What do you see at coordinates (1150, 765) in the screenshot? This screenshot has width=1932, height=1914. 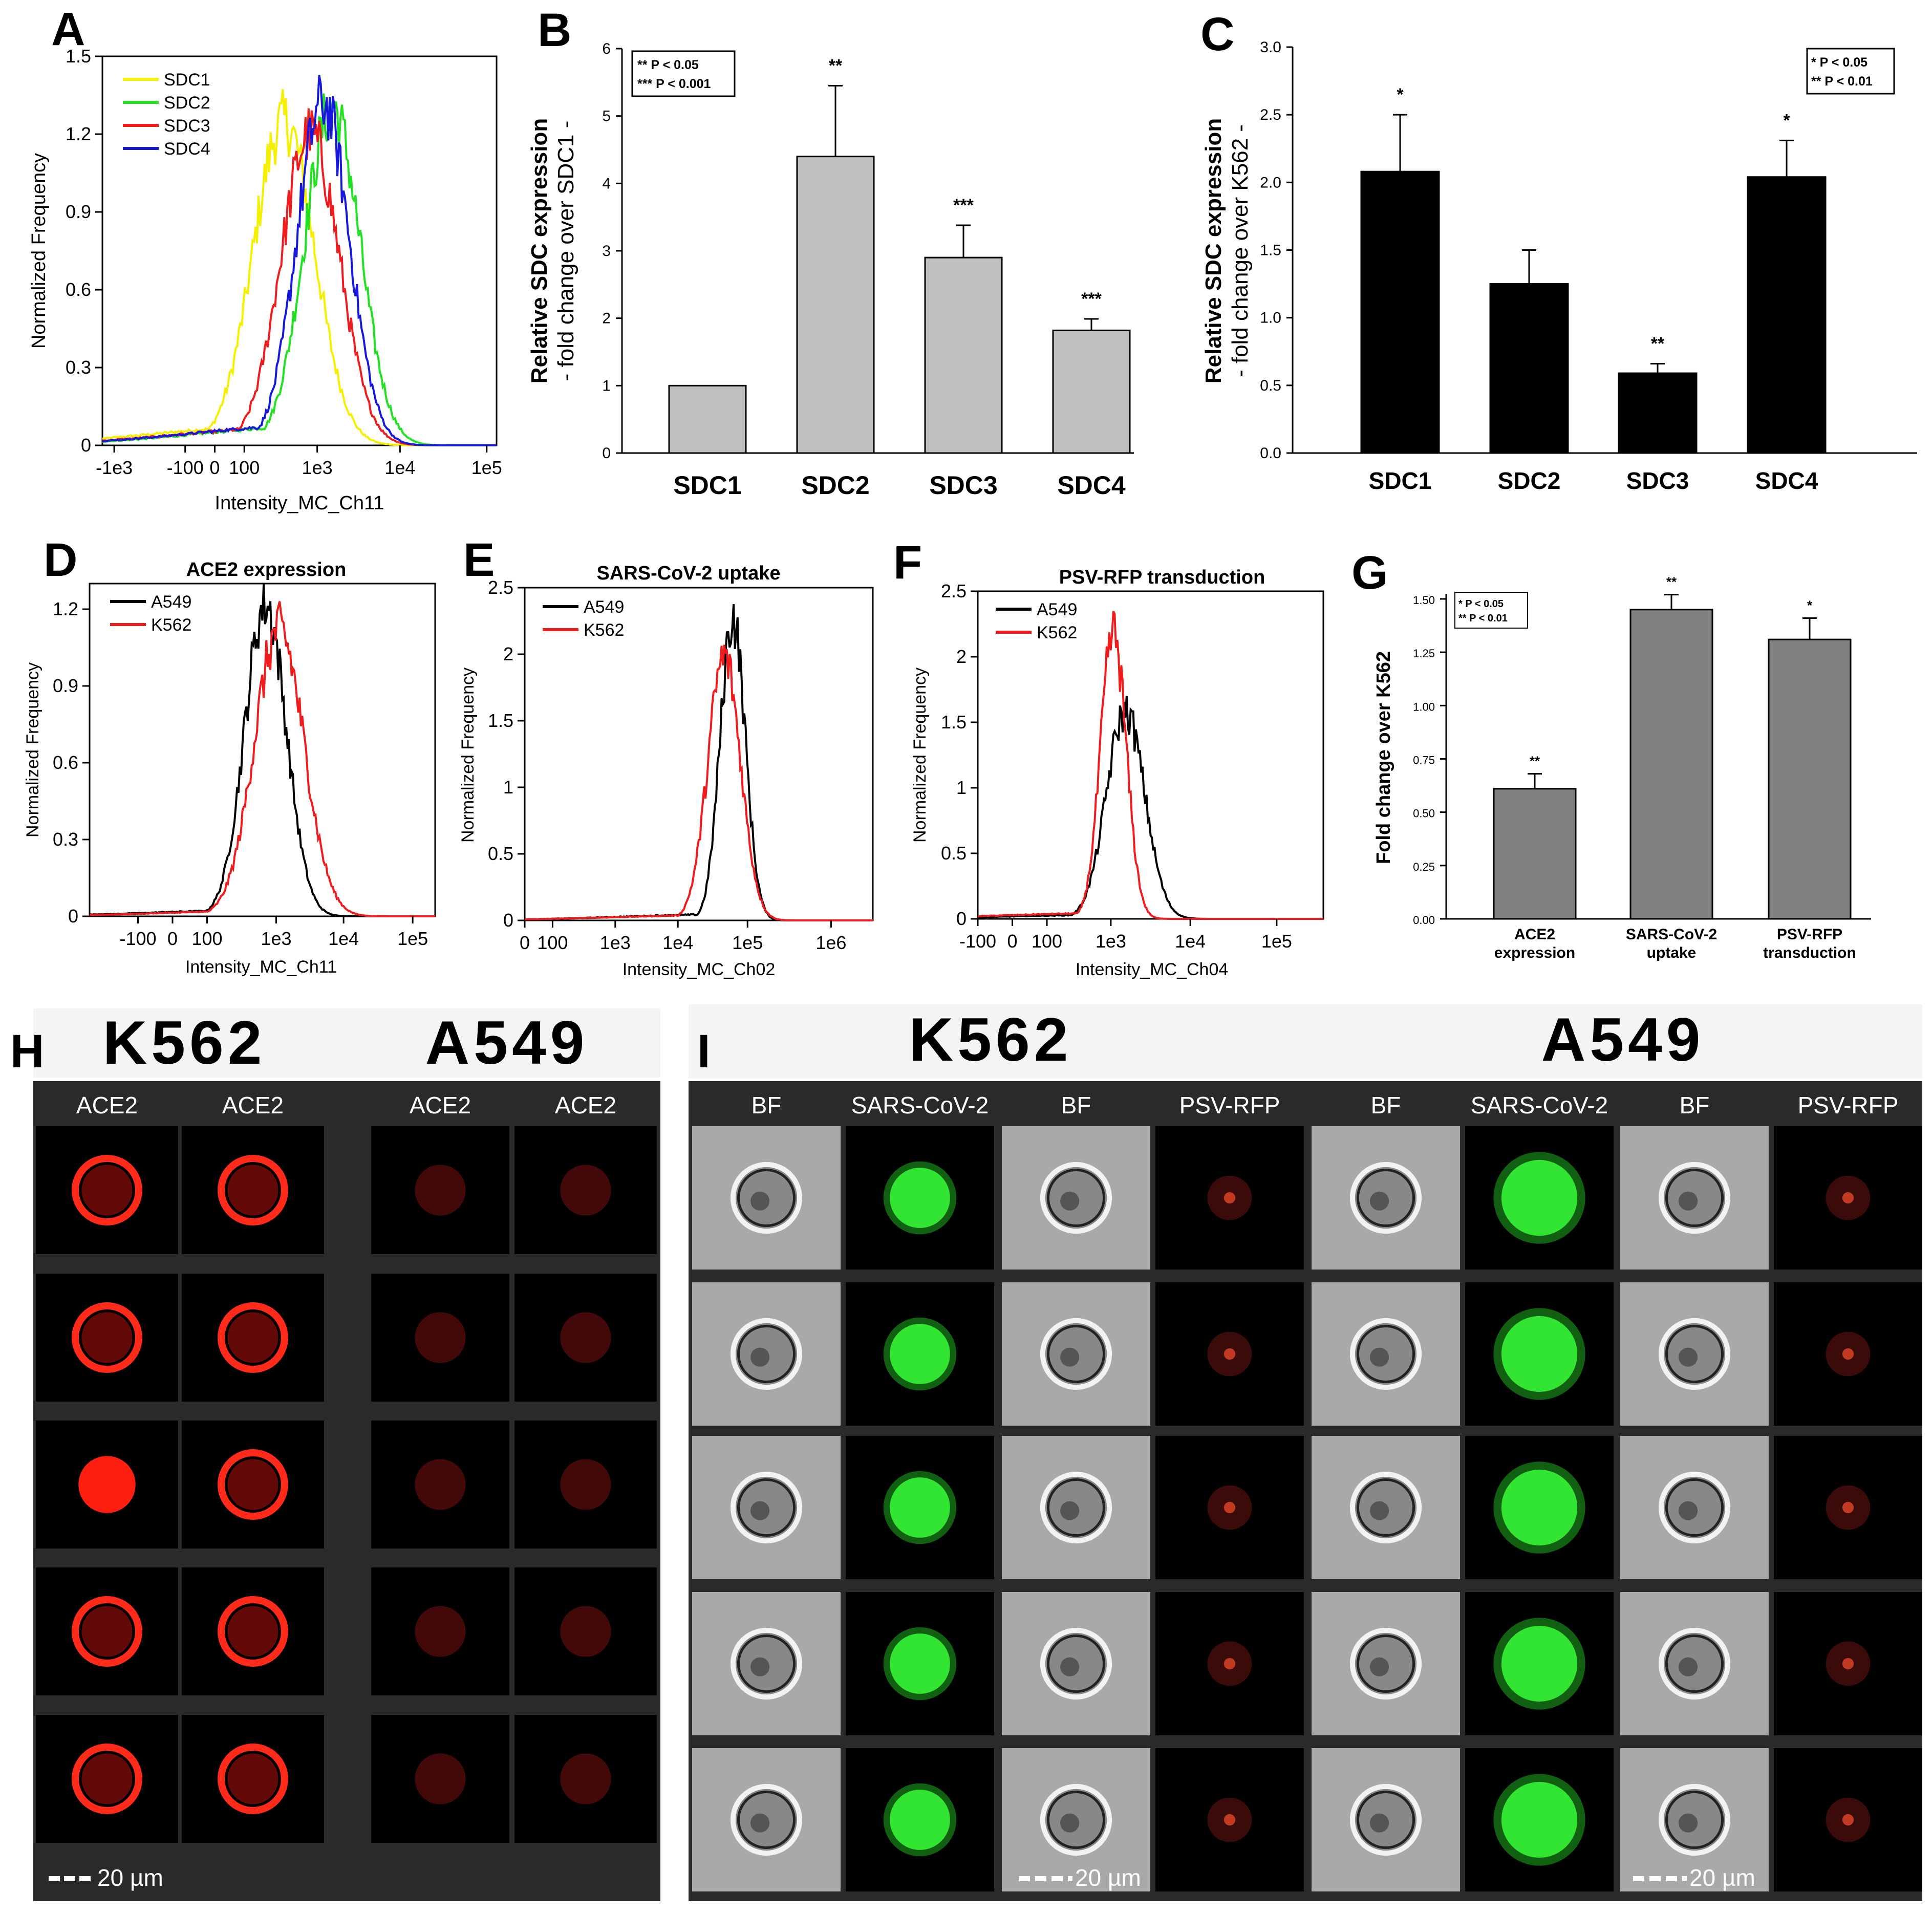 I see `series-line-k562` at bounding box center [1150, 765].